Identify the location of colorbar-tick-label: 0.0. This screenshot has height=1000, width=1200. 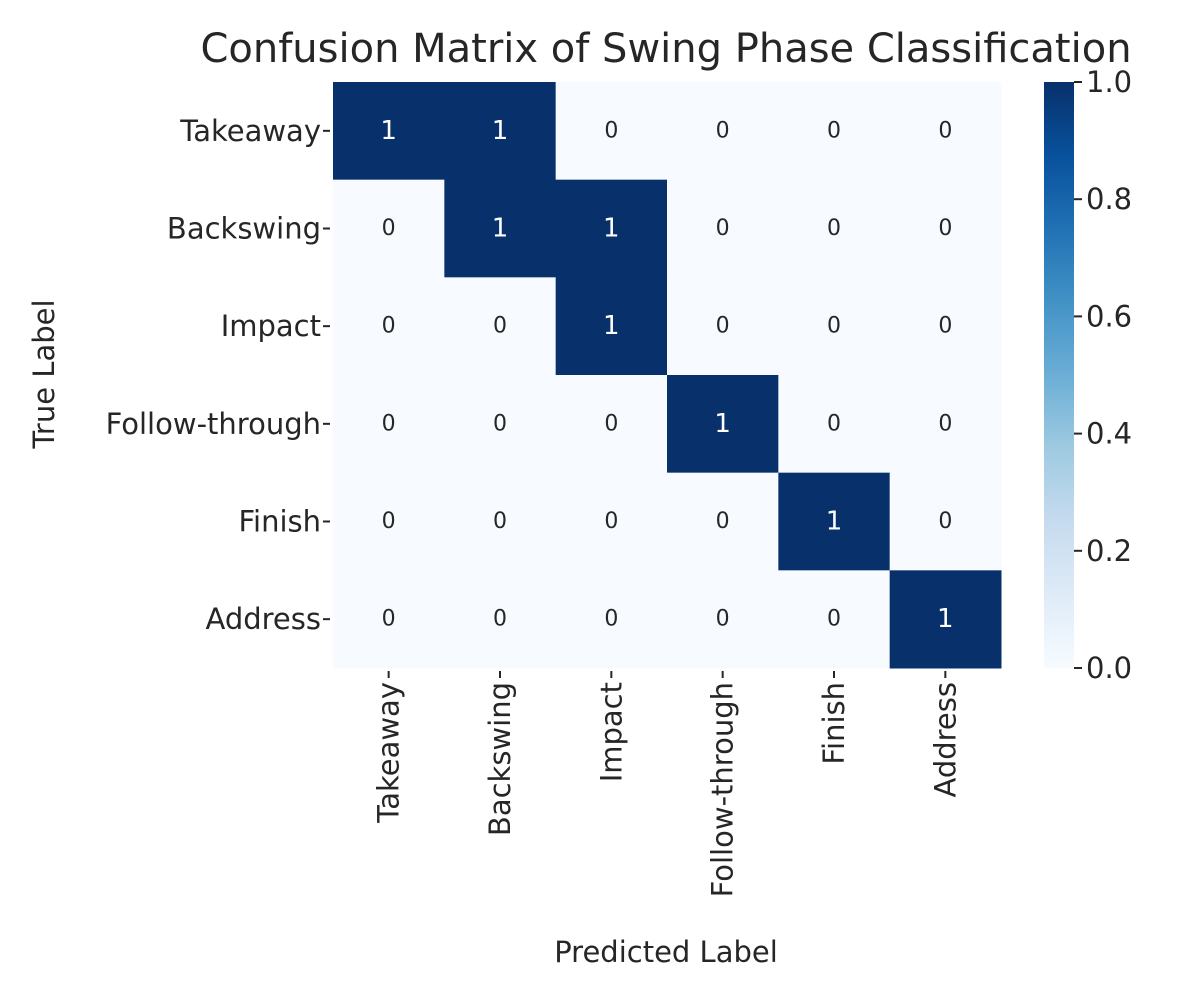
(1109, 668).